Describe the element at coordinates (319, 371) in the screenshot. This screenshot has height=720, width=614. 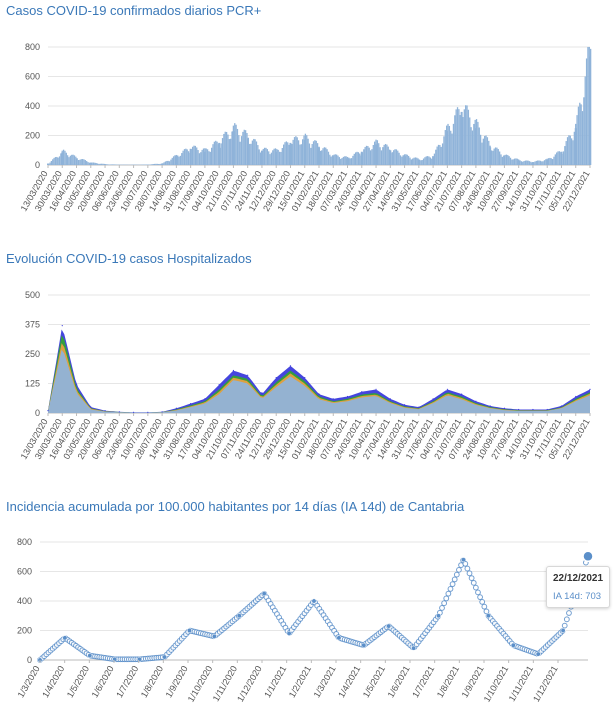
I see `series-area` at that location.